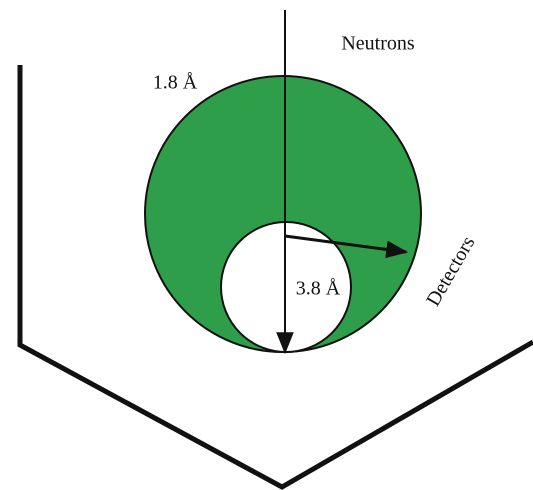 The image size is (533, 490). What do you see at coordinates (318, 289) in the screenshot?
I see `inner-radius-label: 3.8 Å` at bounding box center [318, 289].